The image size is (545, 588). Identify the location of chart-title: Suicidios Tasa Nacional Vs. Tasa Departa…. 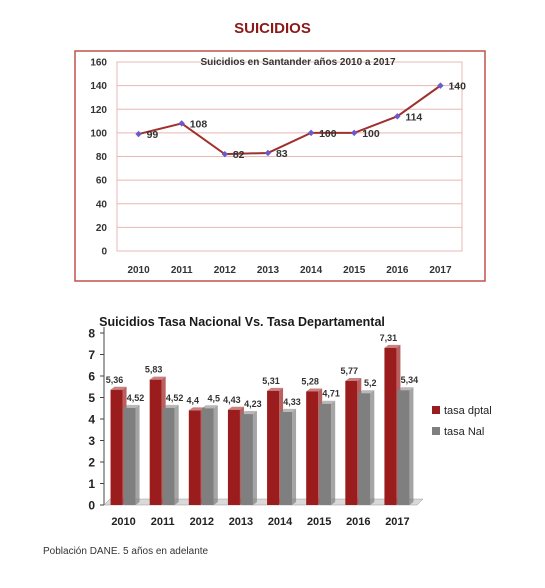
(242, 322).